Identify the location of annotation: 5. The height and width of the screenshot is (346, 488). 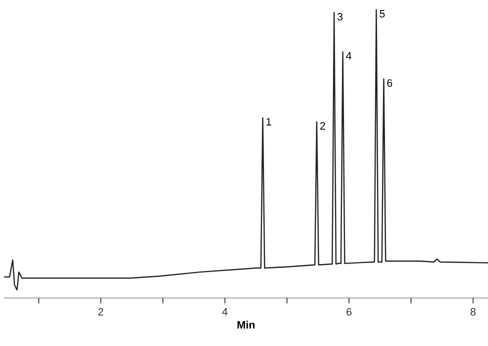
(382, 14).